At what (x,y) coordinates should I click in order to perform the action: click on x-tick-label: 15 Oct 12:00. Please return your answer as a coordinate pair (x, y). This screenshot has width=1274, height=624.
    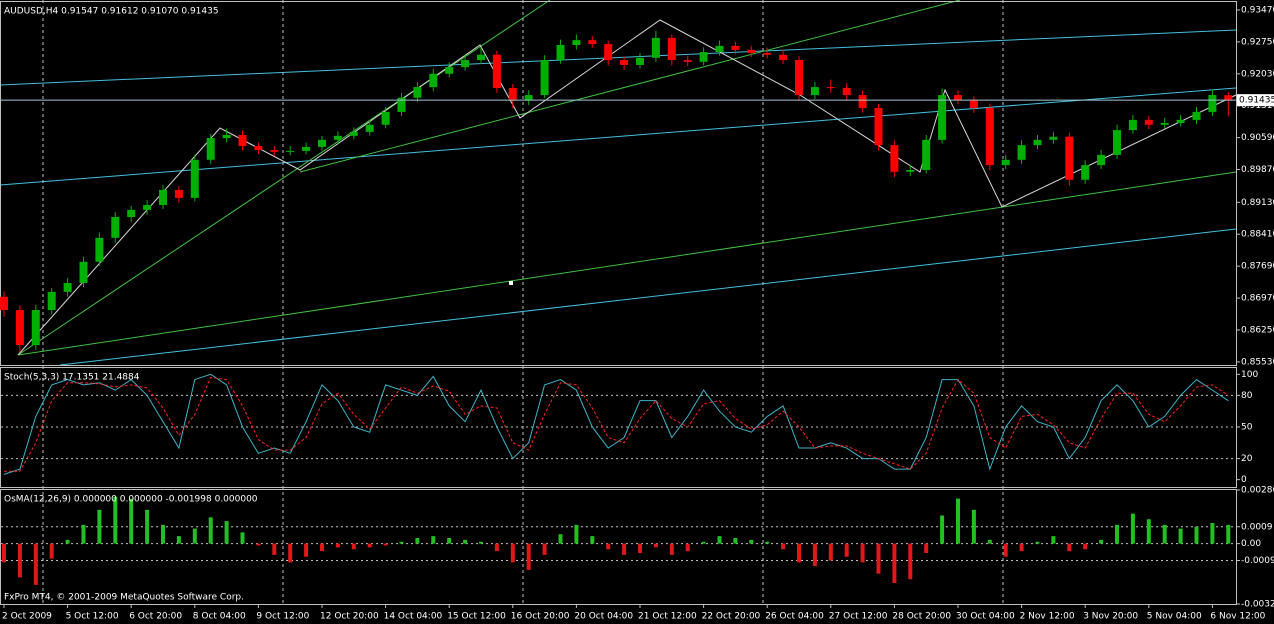
    Looking at the image, I should click on (476, 617).